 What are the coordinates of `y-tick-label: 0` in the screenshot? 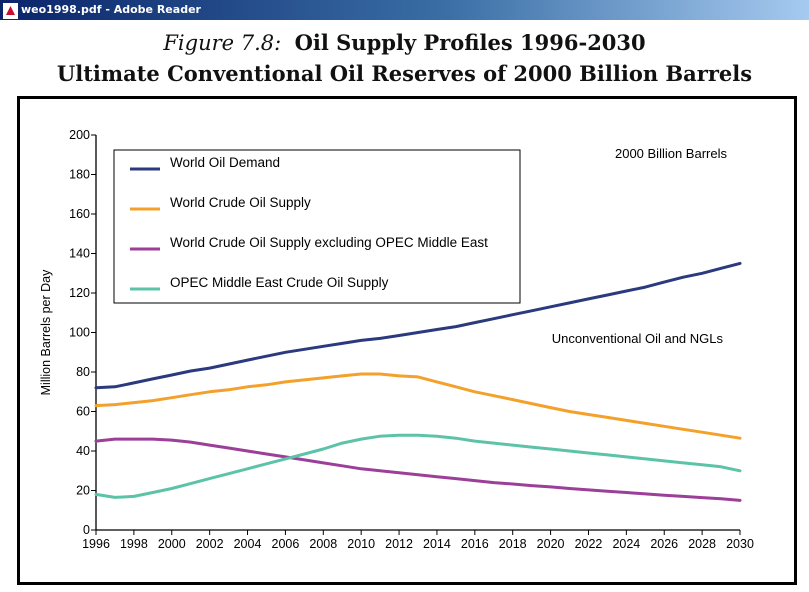 It's located at (86, 530).